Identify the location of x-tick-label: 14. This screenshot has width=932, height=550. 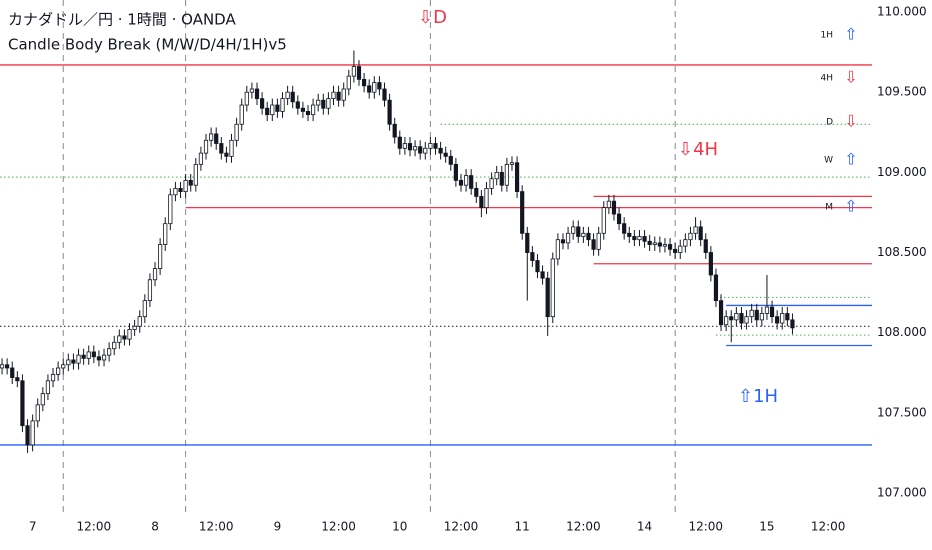
(644, 527).